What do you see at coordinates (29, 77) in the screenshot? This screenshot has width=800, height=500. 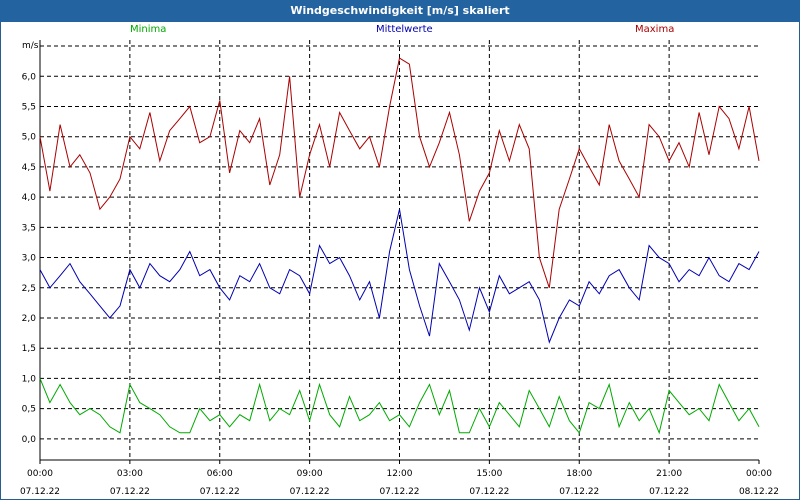 I see `y-tick-label: 6,0` at bounding box center [29, 77].